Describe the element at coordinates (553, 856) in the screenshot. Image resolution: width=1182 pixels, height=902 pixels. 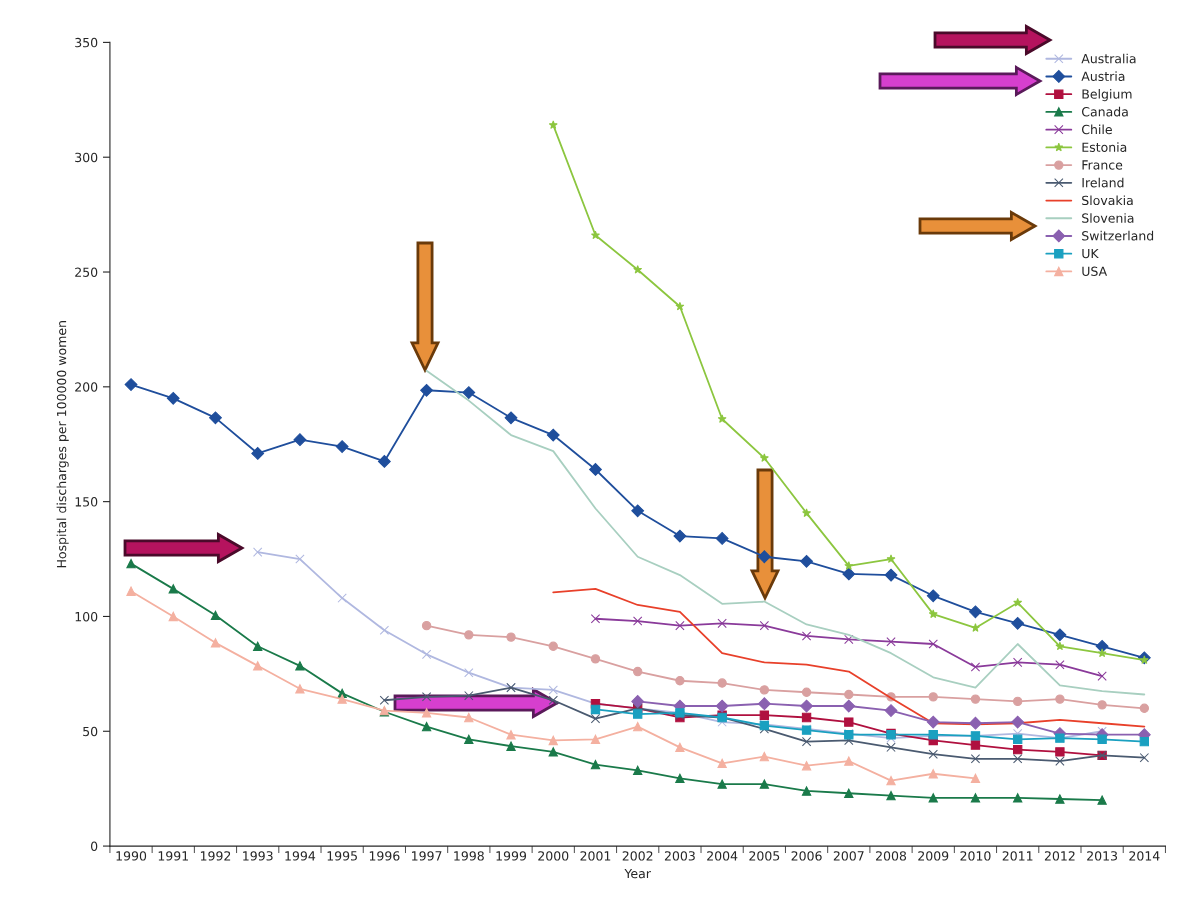
I see `x-tick-label: 2000` at that location.